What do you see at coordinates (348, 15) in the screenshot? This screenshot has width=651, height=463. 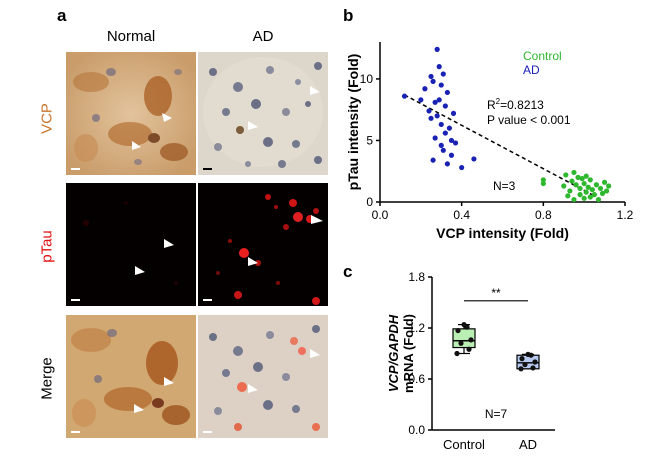 I see `panel-b-letter: b` at bounding box center [348, 15].